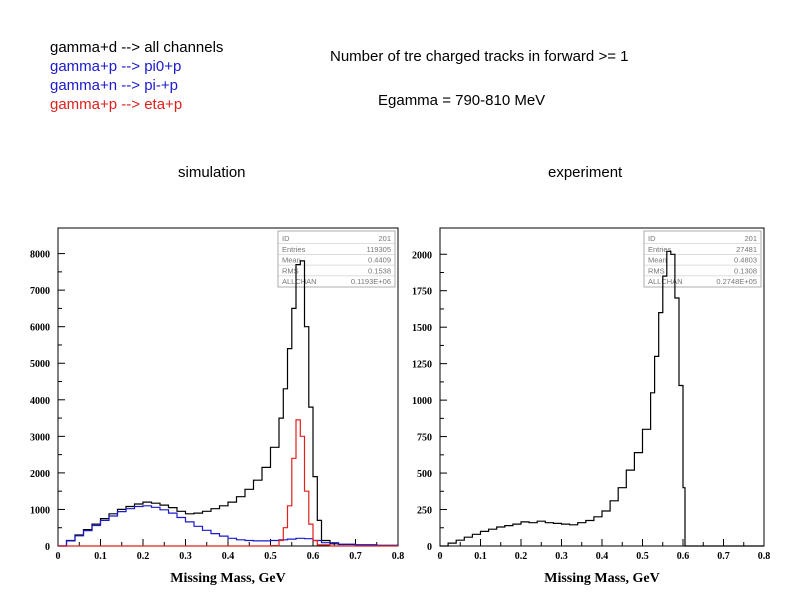 This screenshot has width=800, height=600. Describe the element at coordinates (40, 291) in the screenshot. I see `y-tick-label: 7000` at that location.